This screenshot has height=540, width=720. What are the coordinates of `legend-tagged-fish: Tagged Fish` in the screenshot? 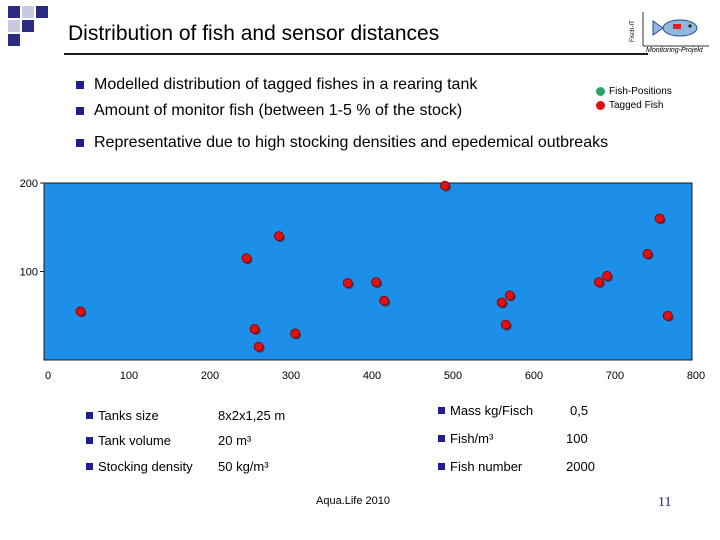 It's located at (629, 105).